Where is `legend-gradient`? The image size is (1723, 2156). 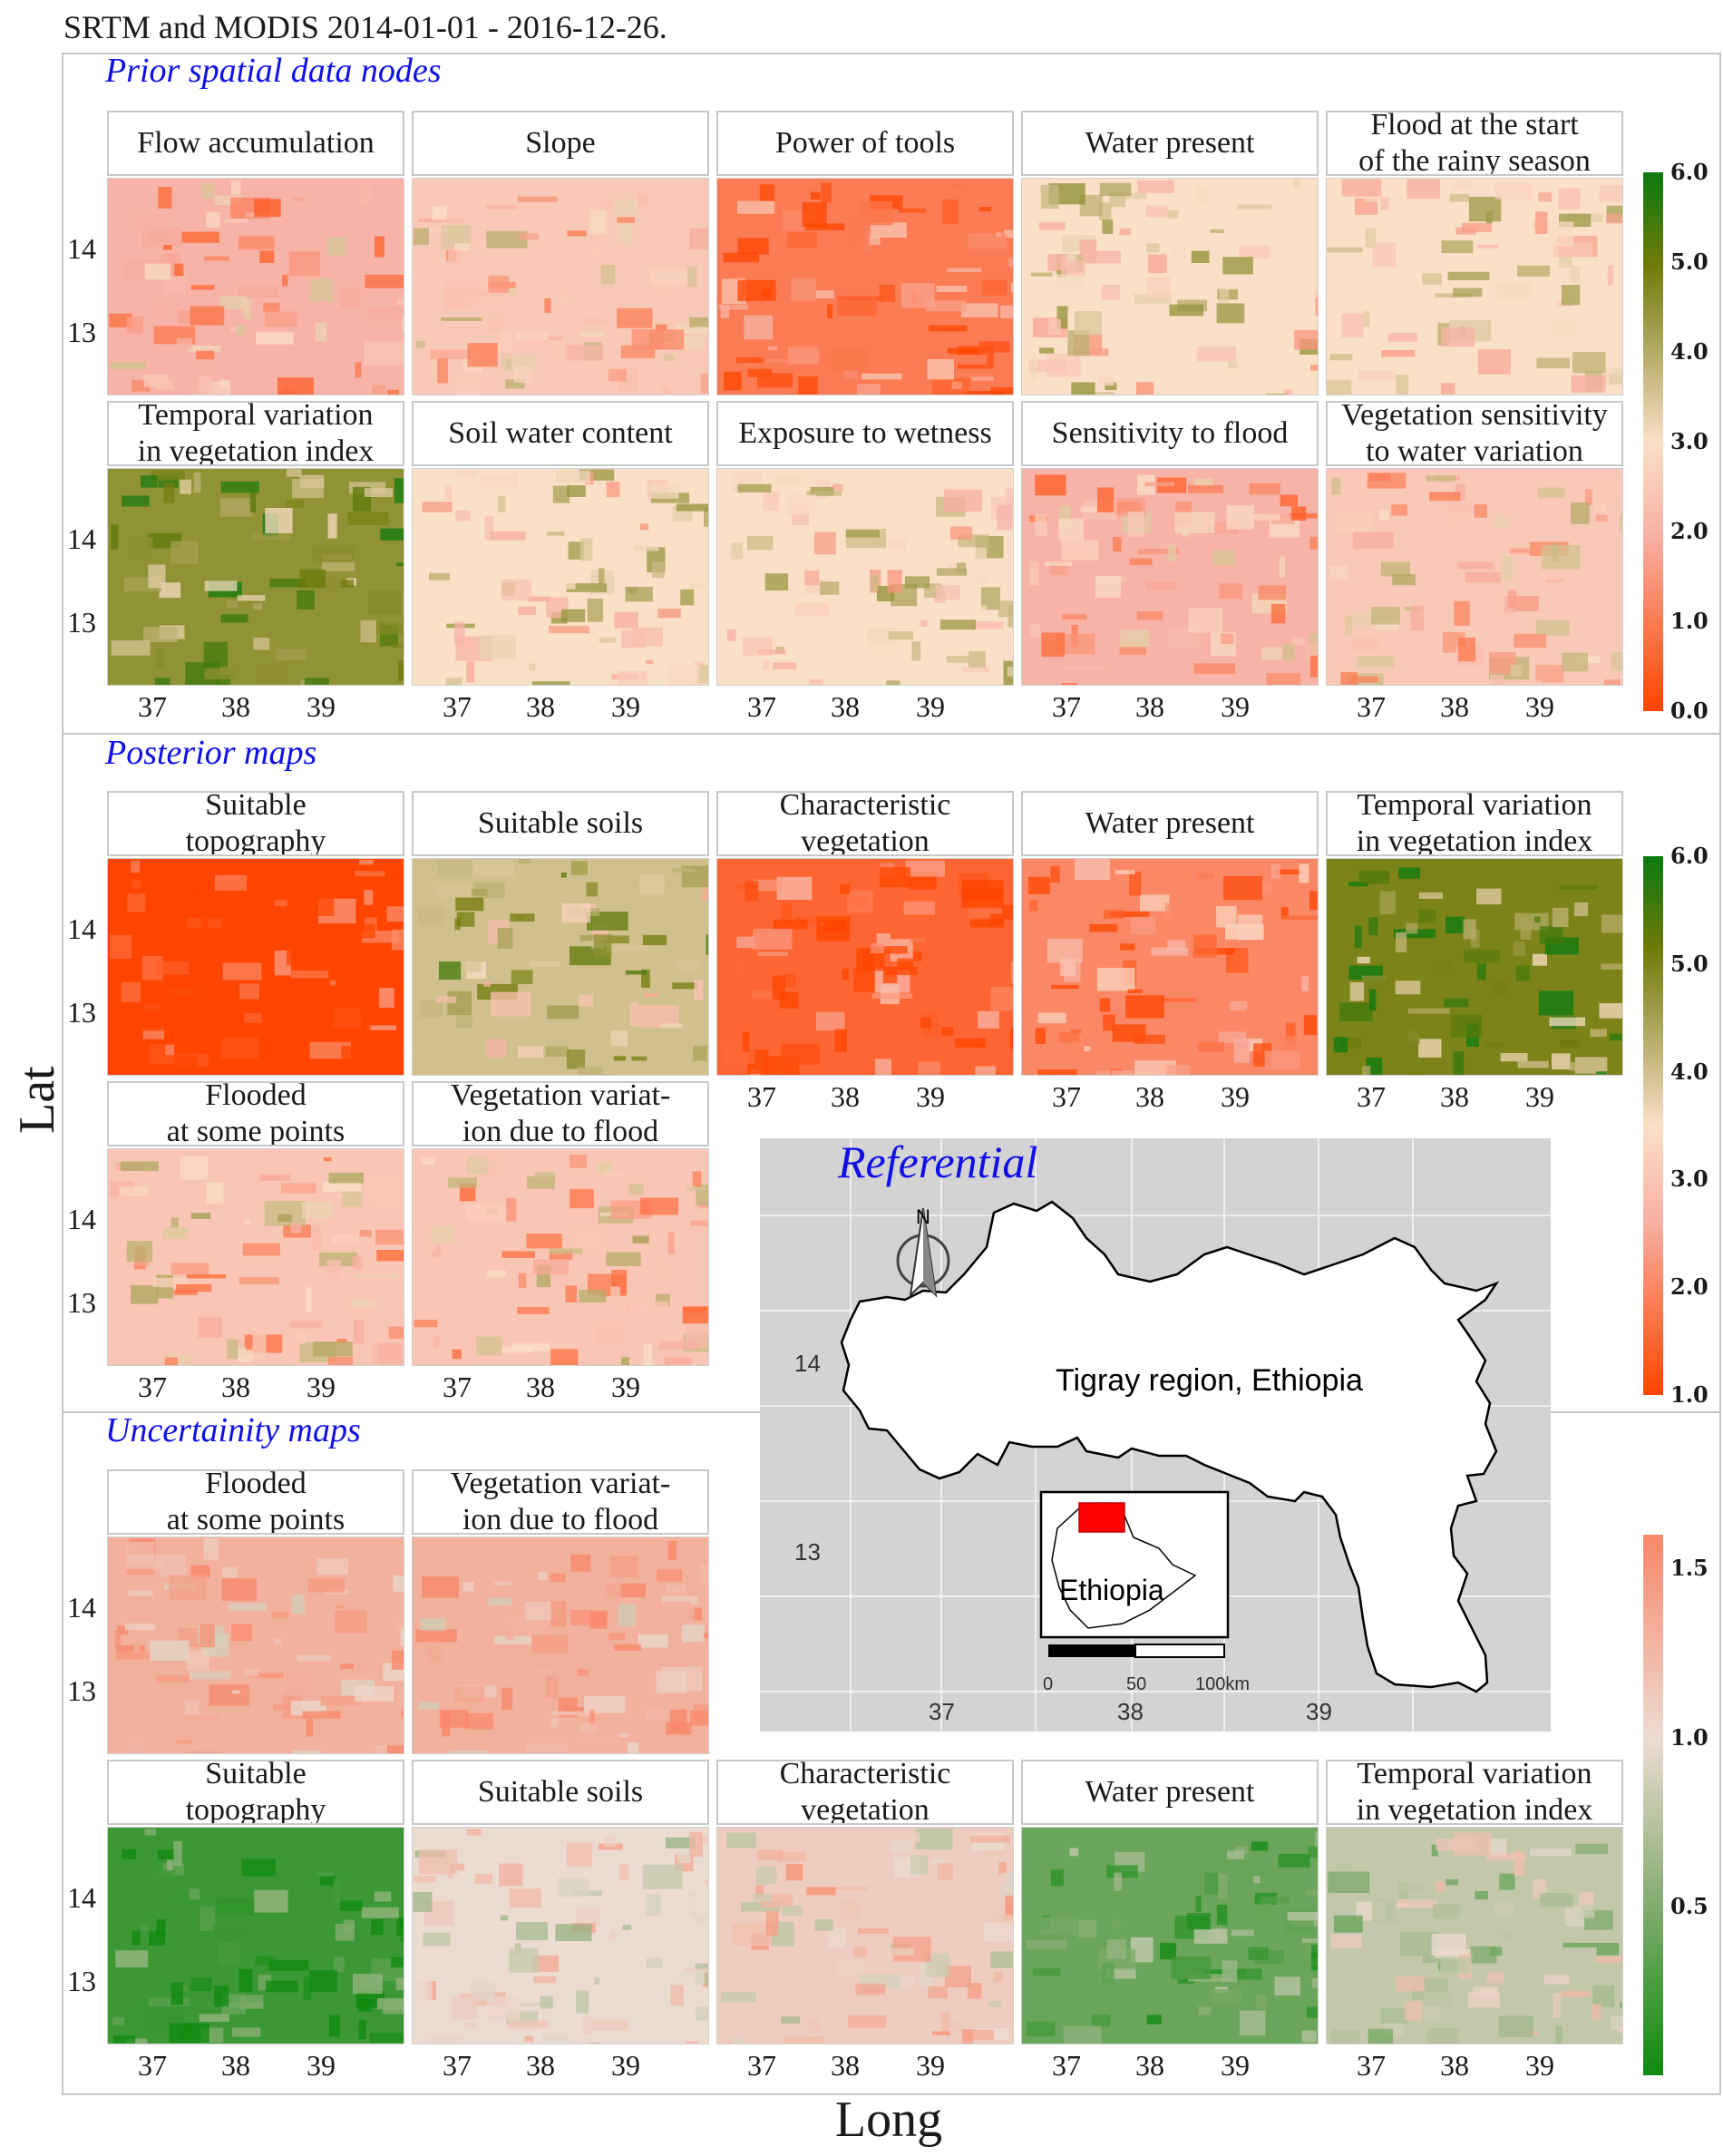 legend-gradient is located at coordinates (1653, 1125).